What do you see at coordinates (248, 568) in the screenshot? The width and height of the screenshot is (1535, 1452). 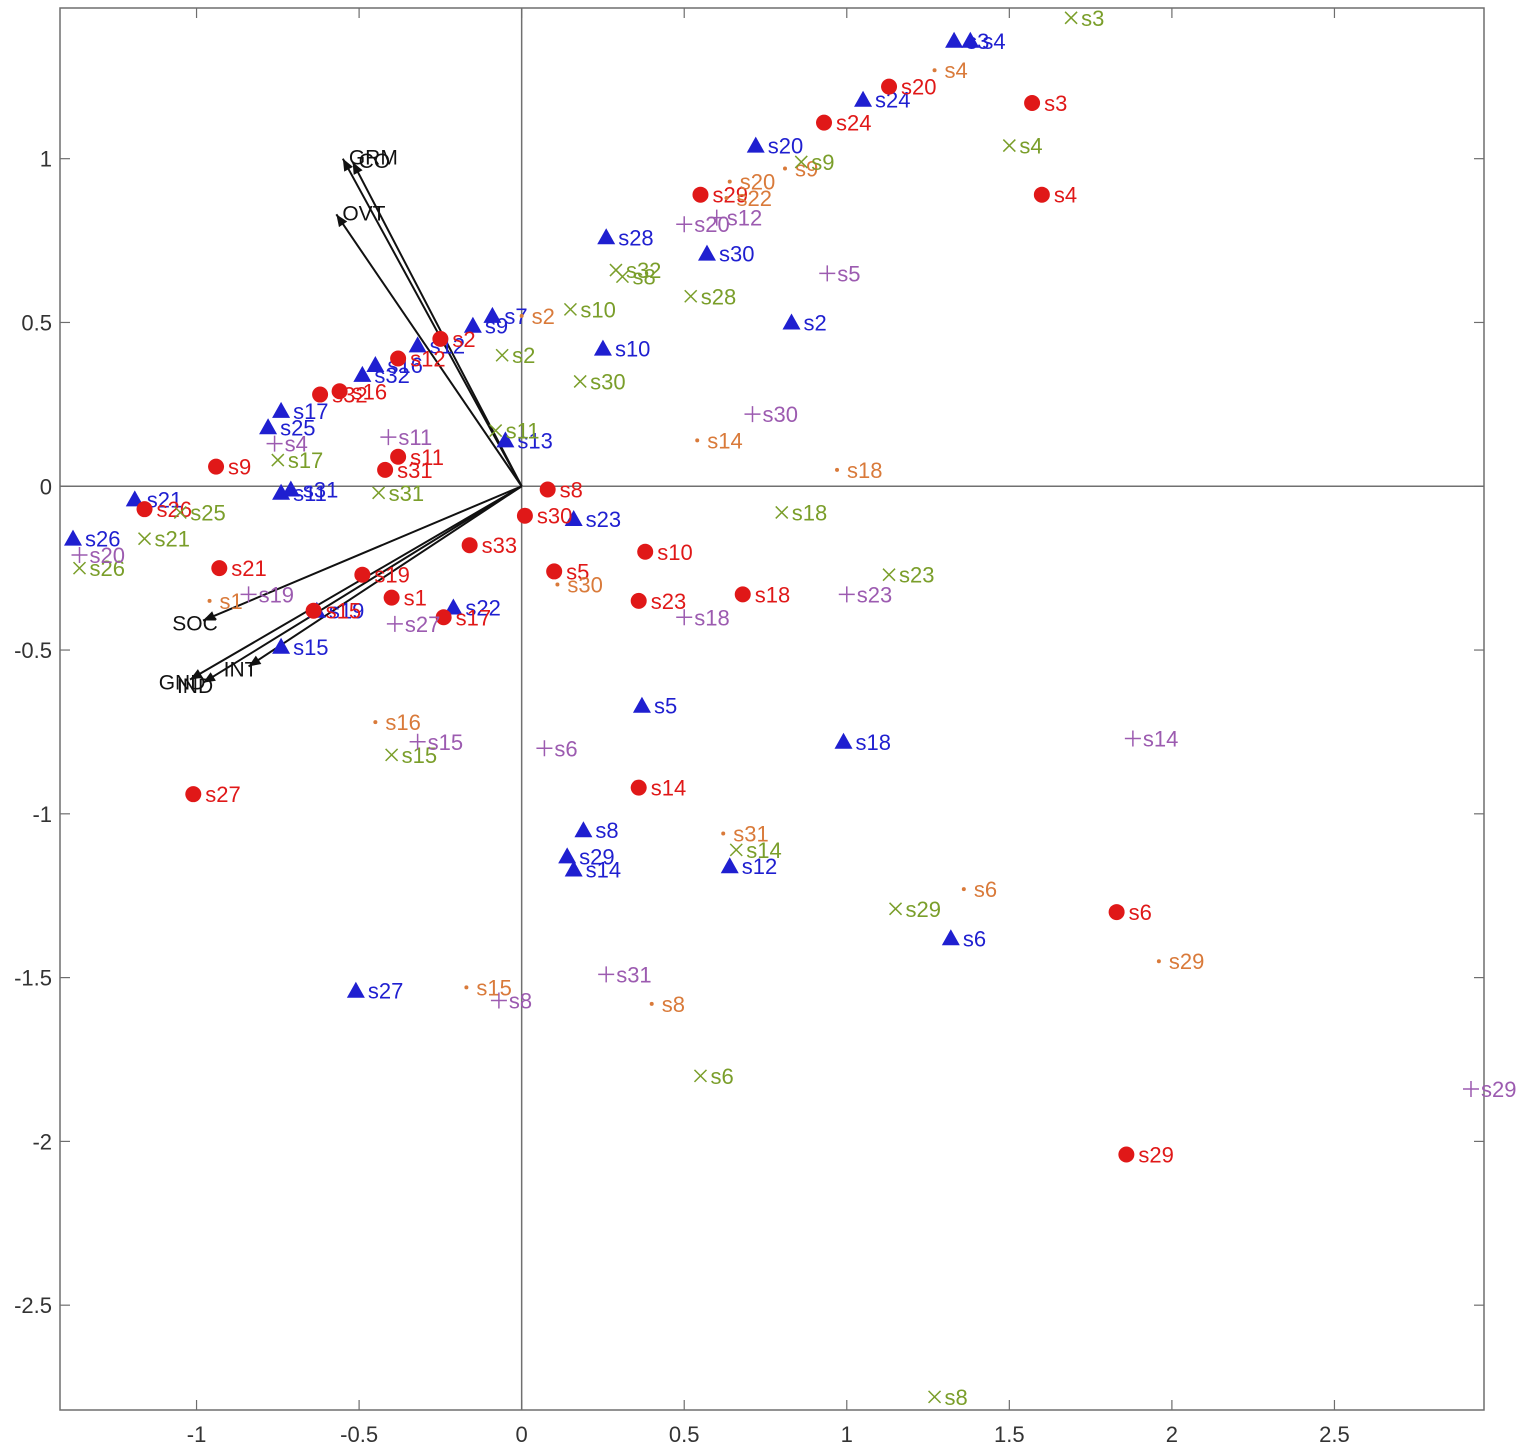 I see `point-label: s21` at bounding box center [248, 568].